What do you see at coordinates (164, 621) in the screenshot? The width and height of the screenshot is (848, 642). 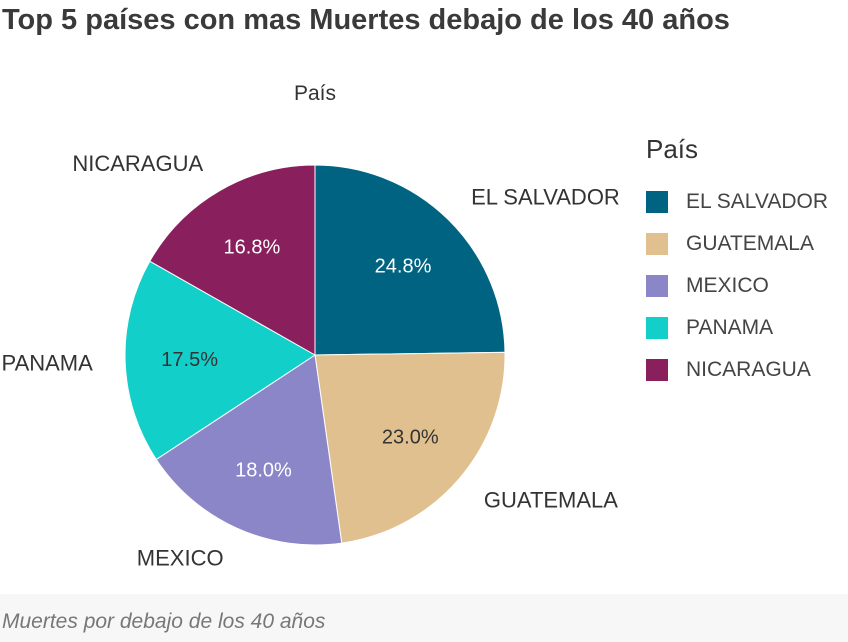 I see `footer-caption: Muertes por debajo de los 40 años` at bounding box center [164, 621].